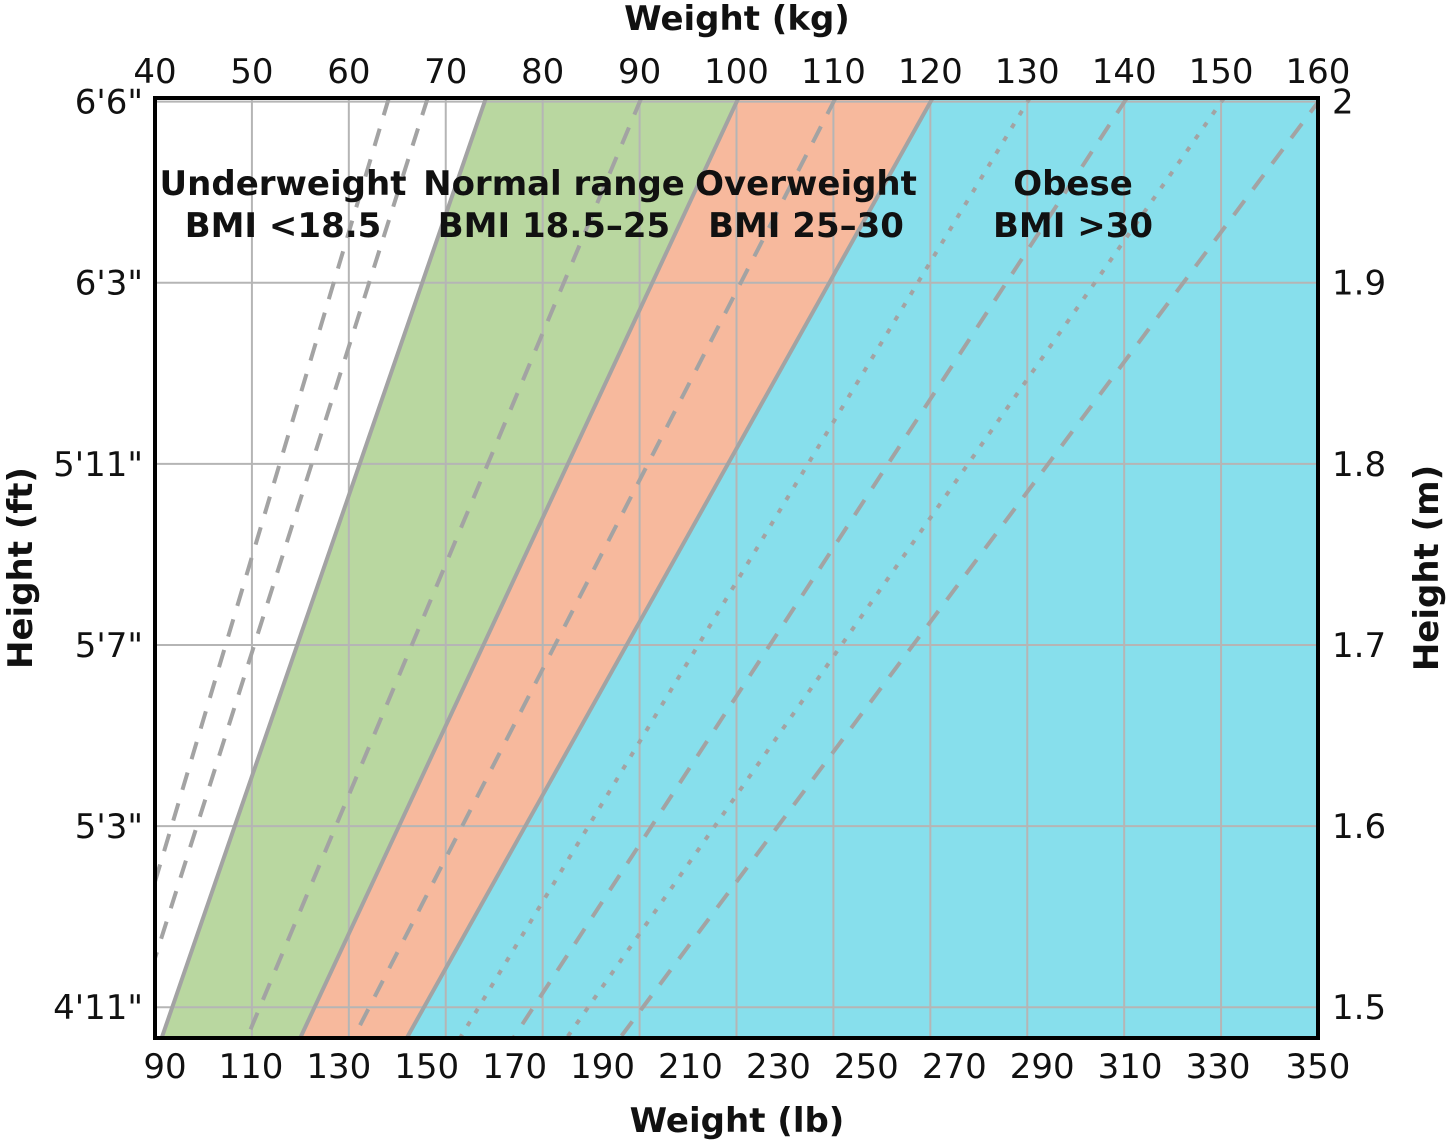  Describe the element at coordinates (542, 72) in the screenshot. I see `kg-tick-label: 80` at that location.